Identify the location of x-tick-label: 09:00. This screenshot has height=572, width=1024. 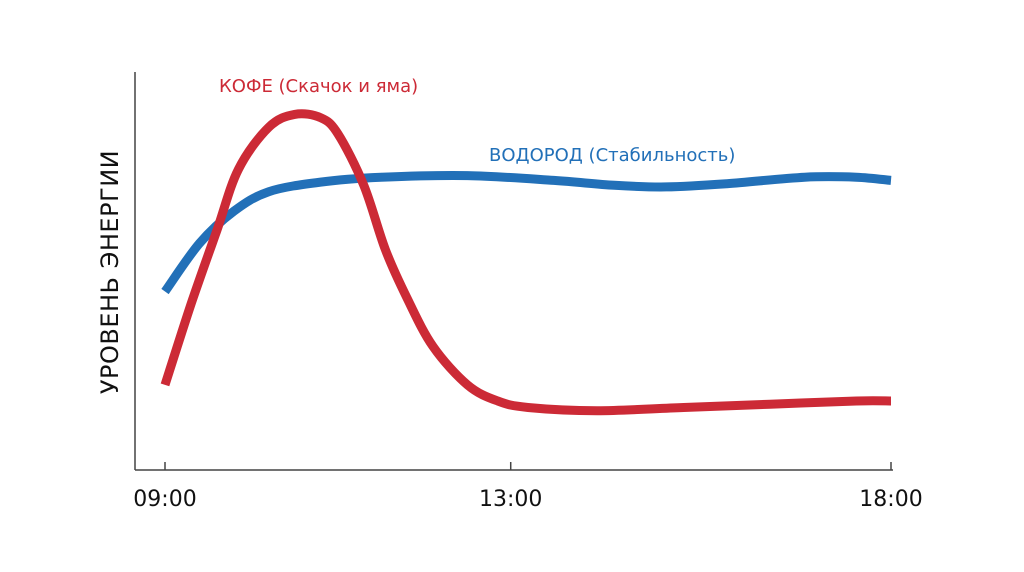
(164, 499).